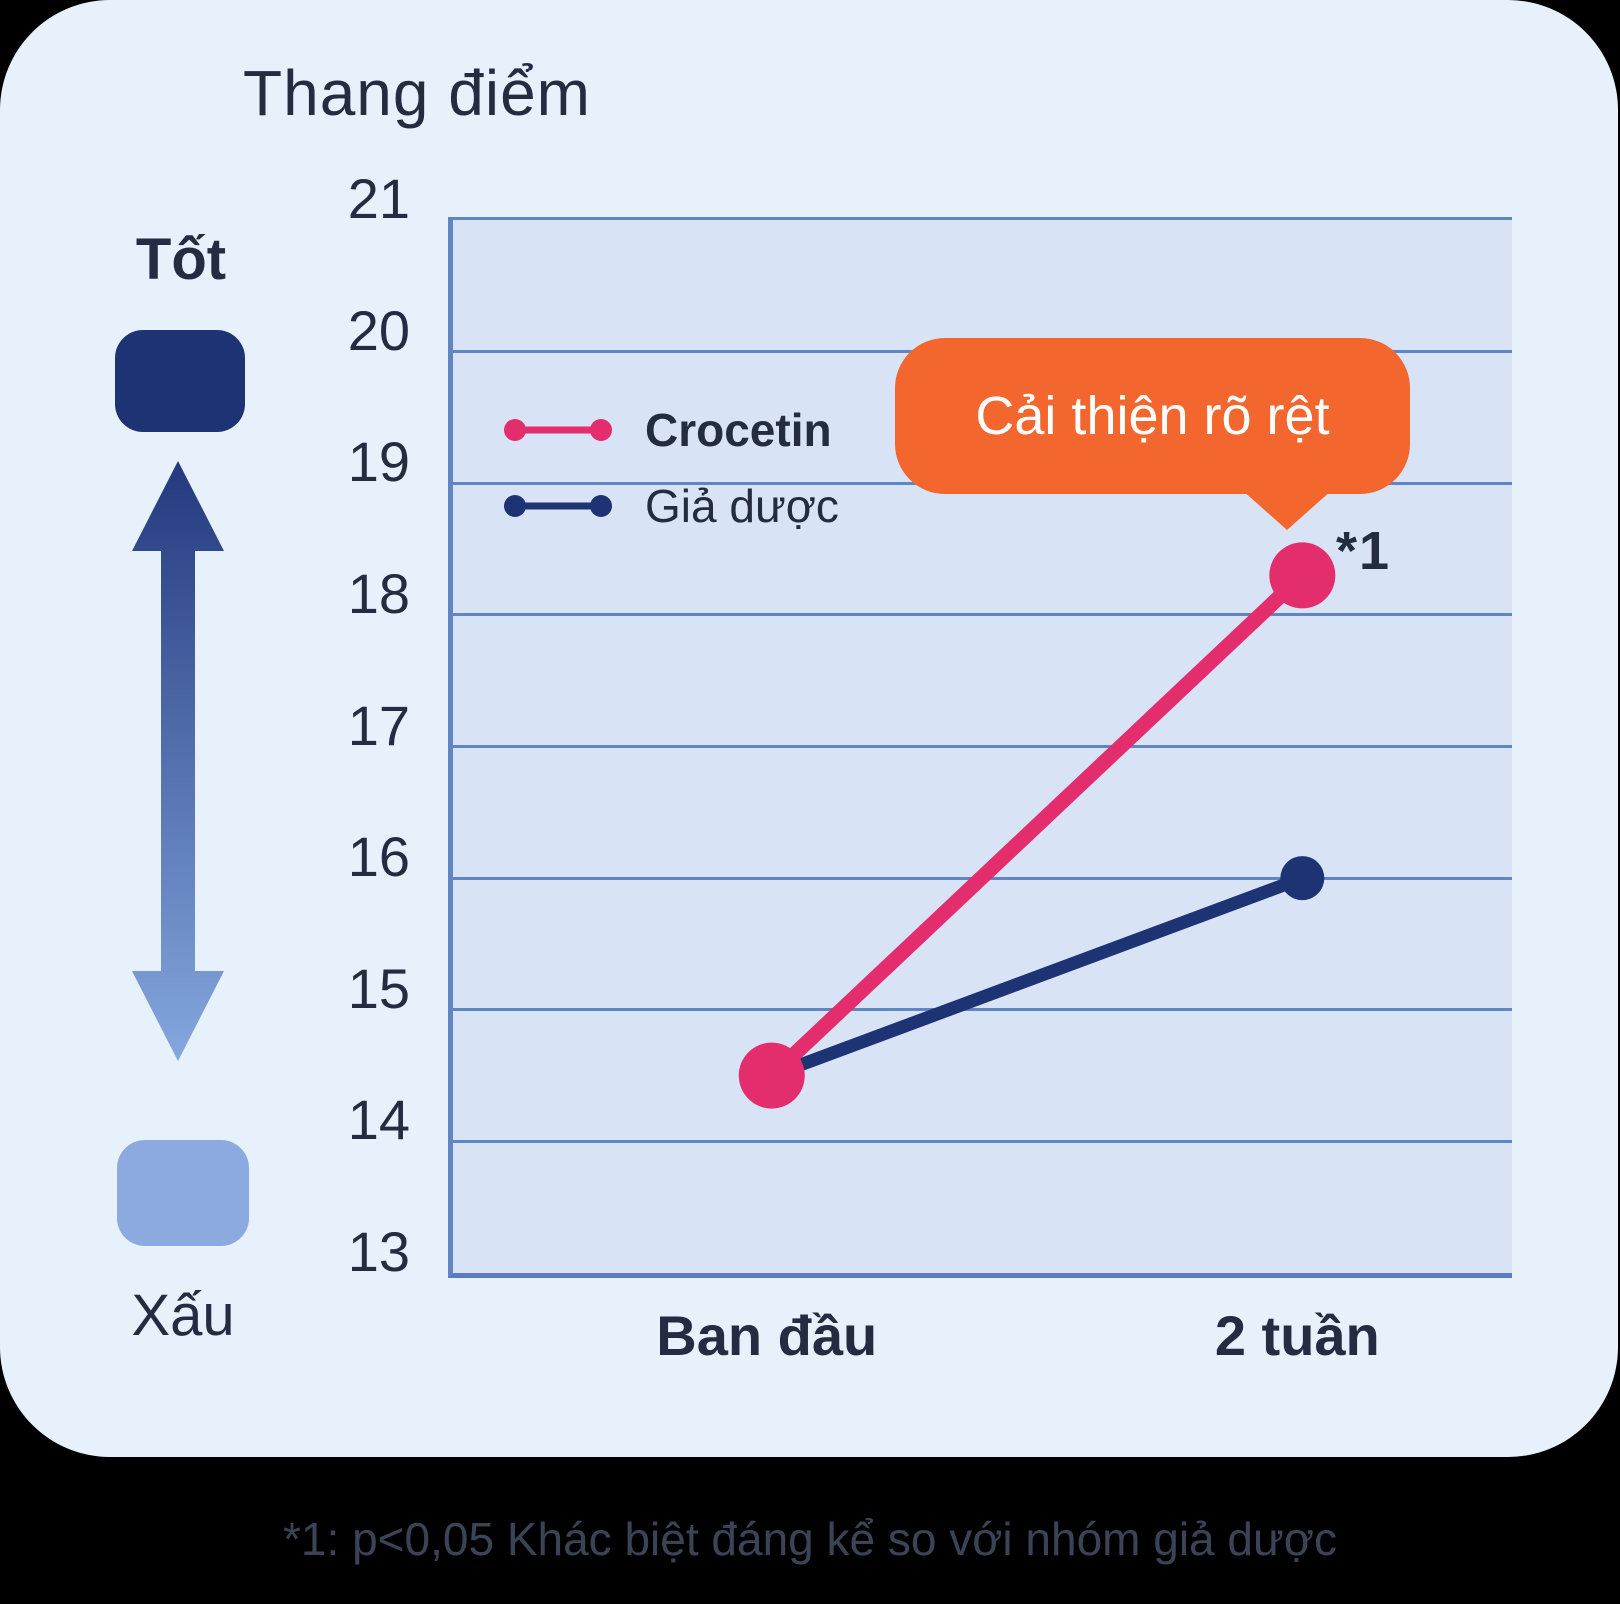 The image size is (1620, 1604). What do you see at coordinates (738, 430) in the screenshot?
I see `legend-label: Crocetin` at bounding box center [738, 430].